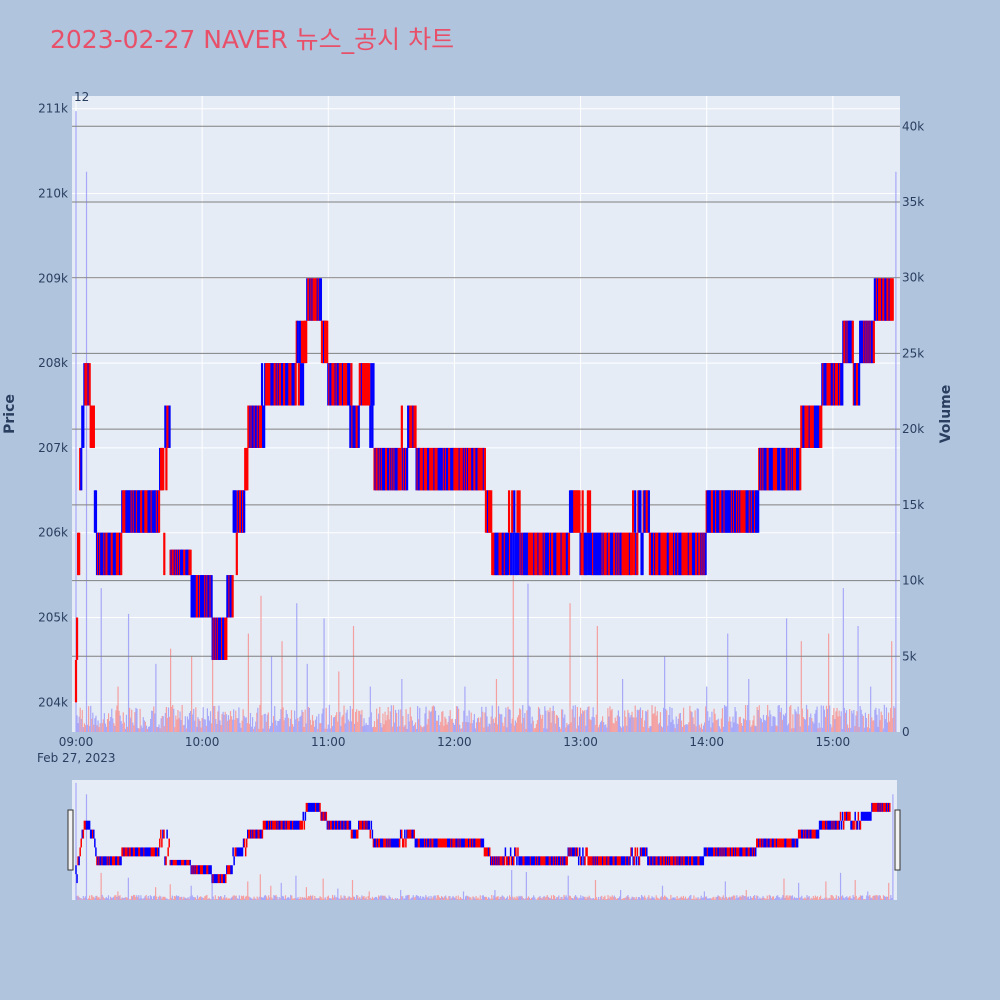 Image resolution: width=1000 pixels, height=1000 pixels. What do you see at coordinates (897, 840) in the screenshot?
I see `rangeslider-right-handle` at bounding box center [897, 840].